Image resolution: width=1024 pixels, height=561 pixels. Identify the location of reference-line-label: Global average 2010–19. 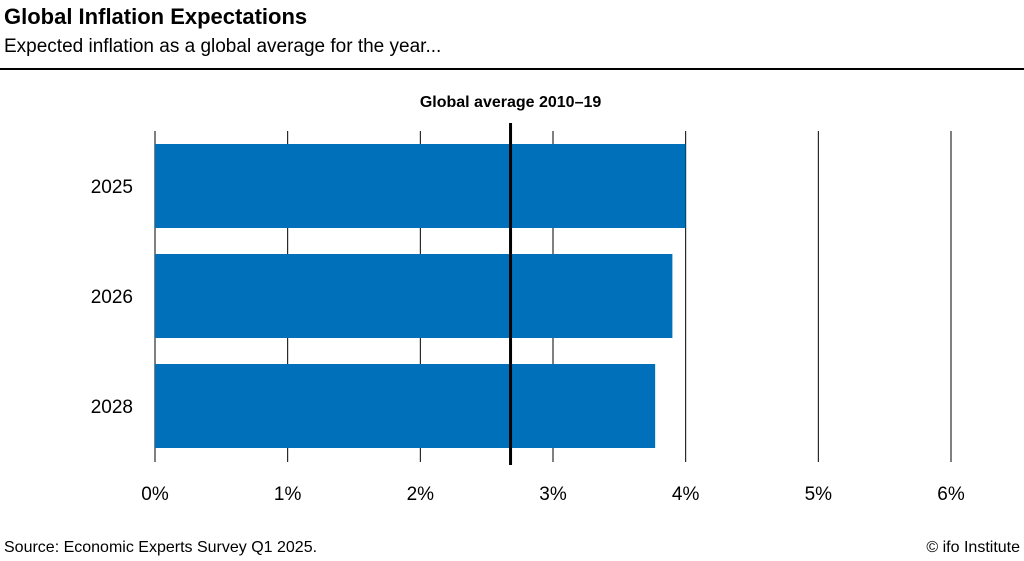
(511, 102).